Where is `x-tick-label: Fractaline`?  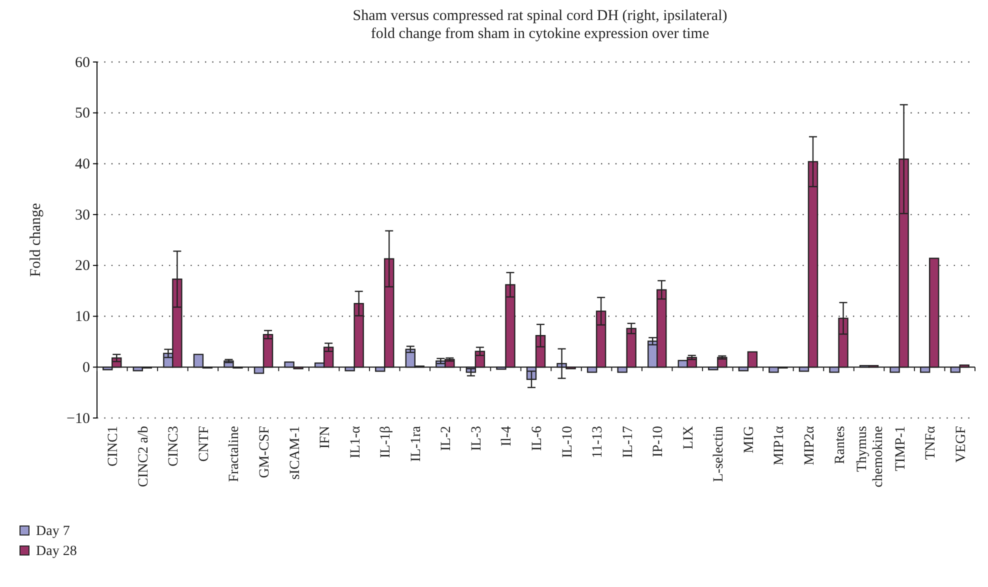
x-tick-label: Fractaline is located at coordinates (234, 454).